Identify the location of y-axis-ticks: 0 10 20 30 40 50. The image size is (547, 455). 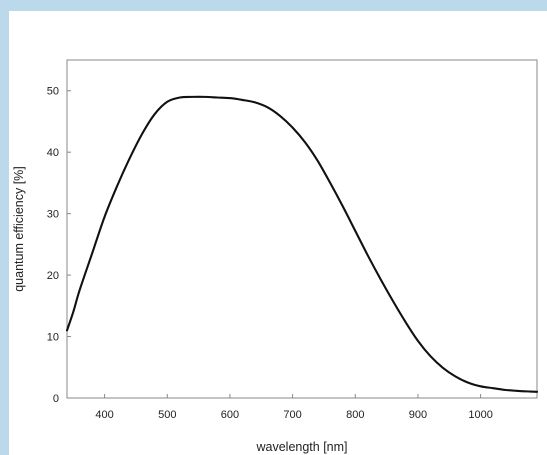
(59, 245).